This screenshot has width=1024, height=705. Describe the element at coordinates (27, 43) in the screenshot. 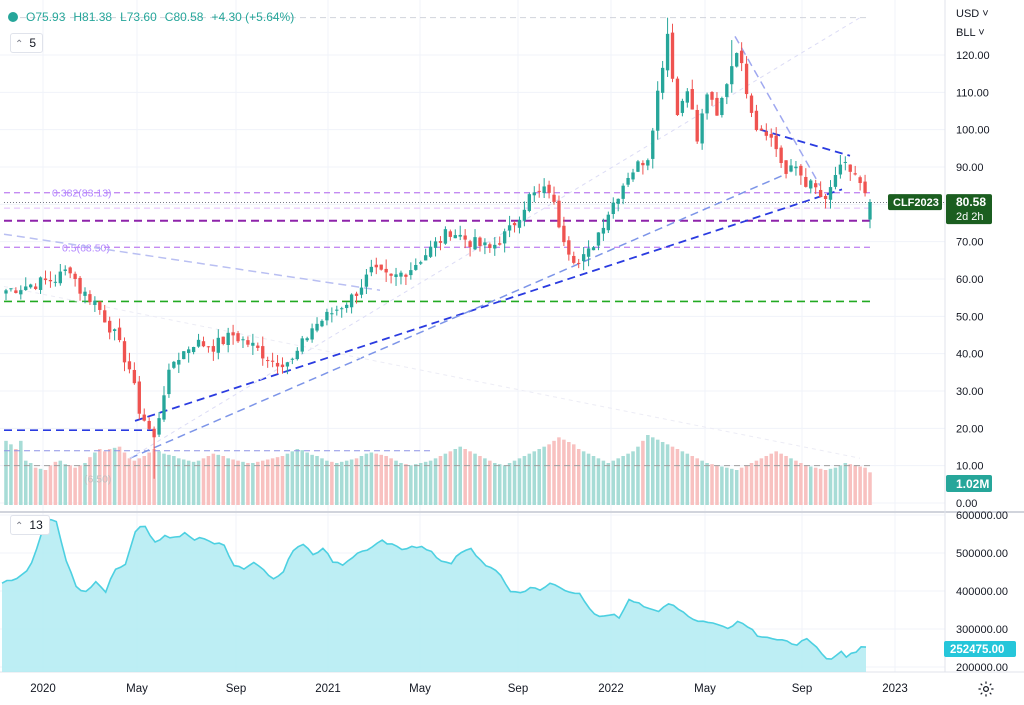

I see `main-indicator-collapse-button: ⌃ 5` at that location.